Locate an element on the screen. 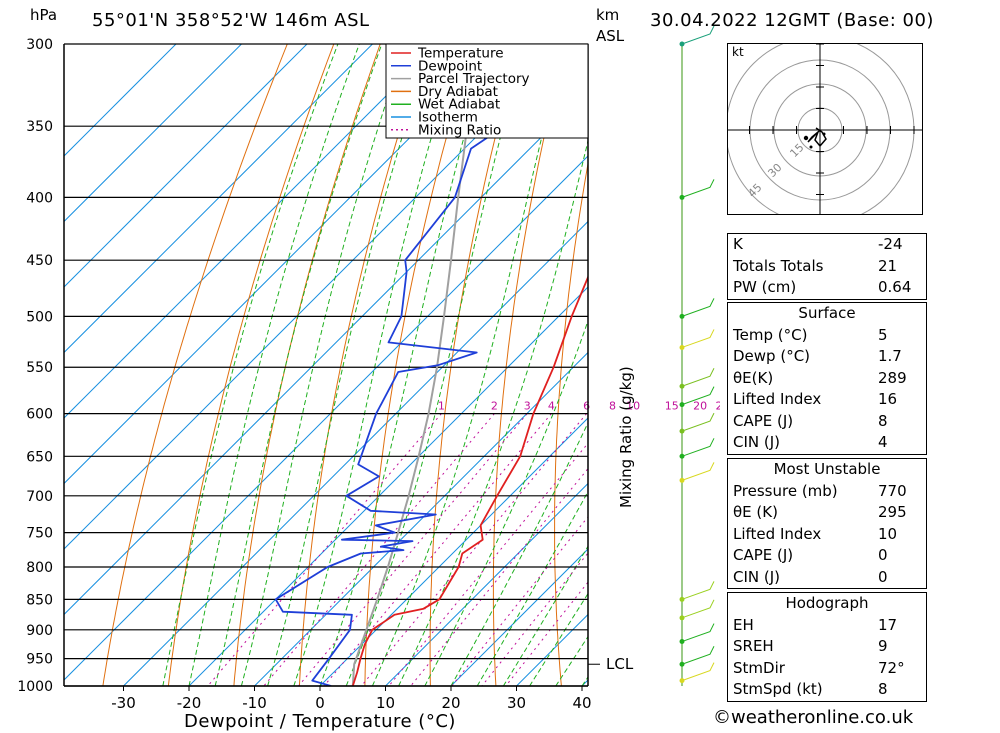 The height and width of the screenshot is (733, 1000). most-unstable-label: Pressure (mb) is located at coordinates (785, 490).